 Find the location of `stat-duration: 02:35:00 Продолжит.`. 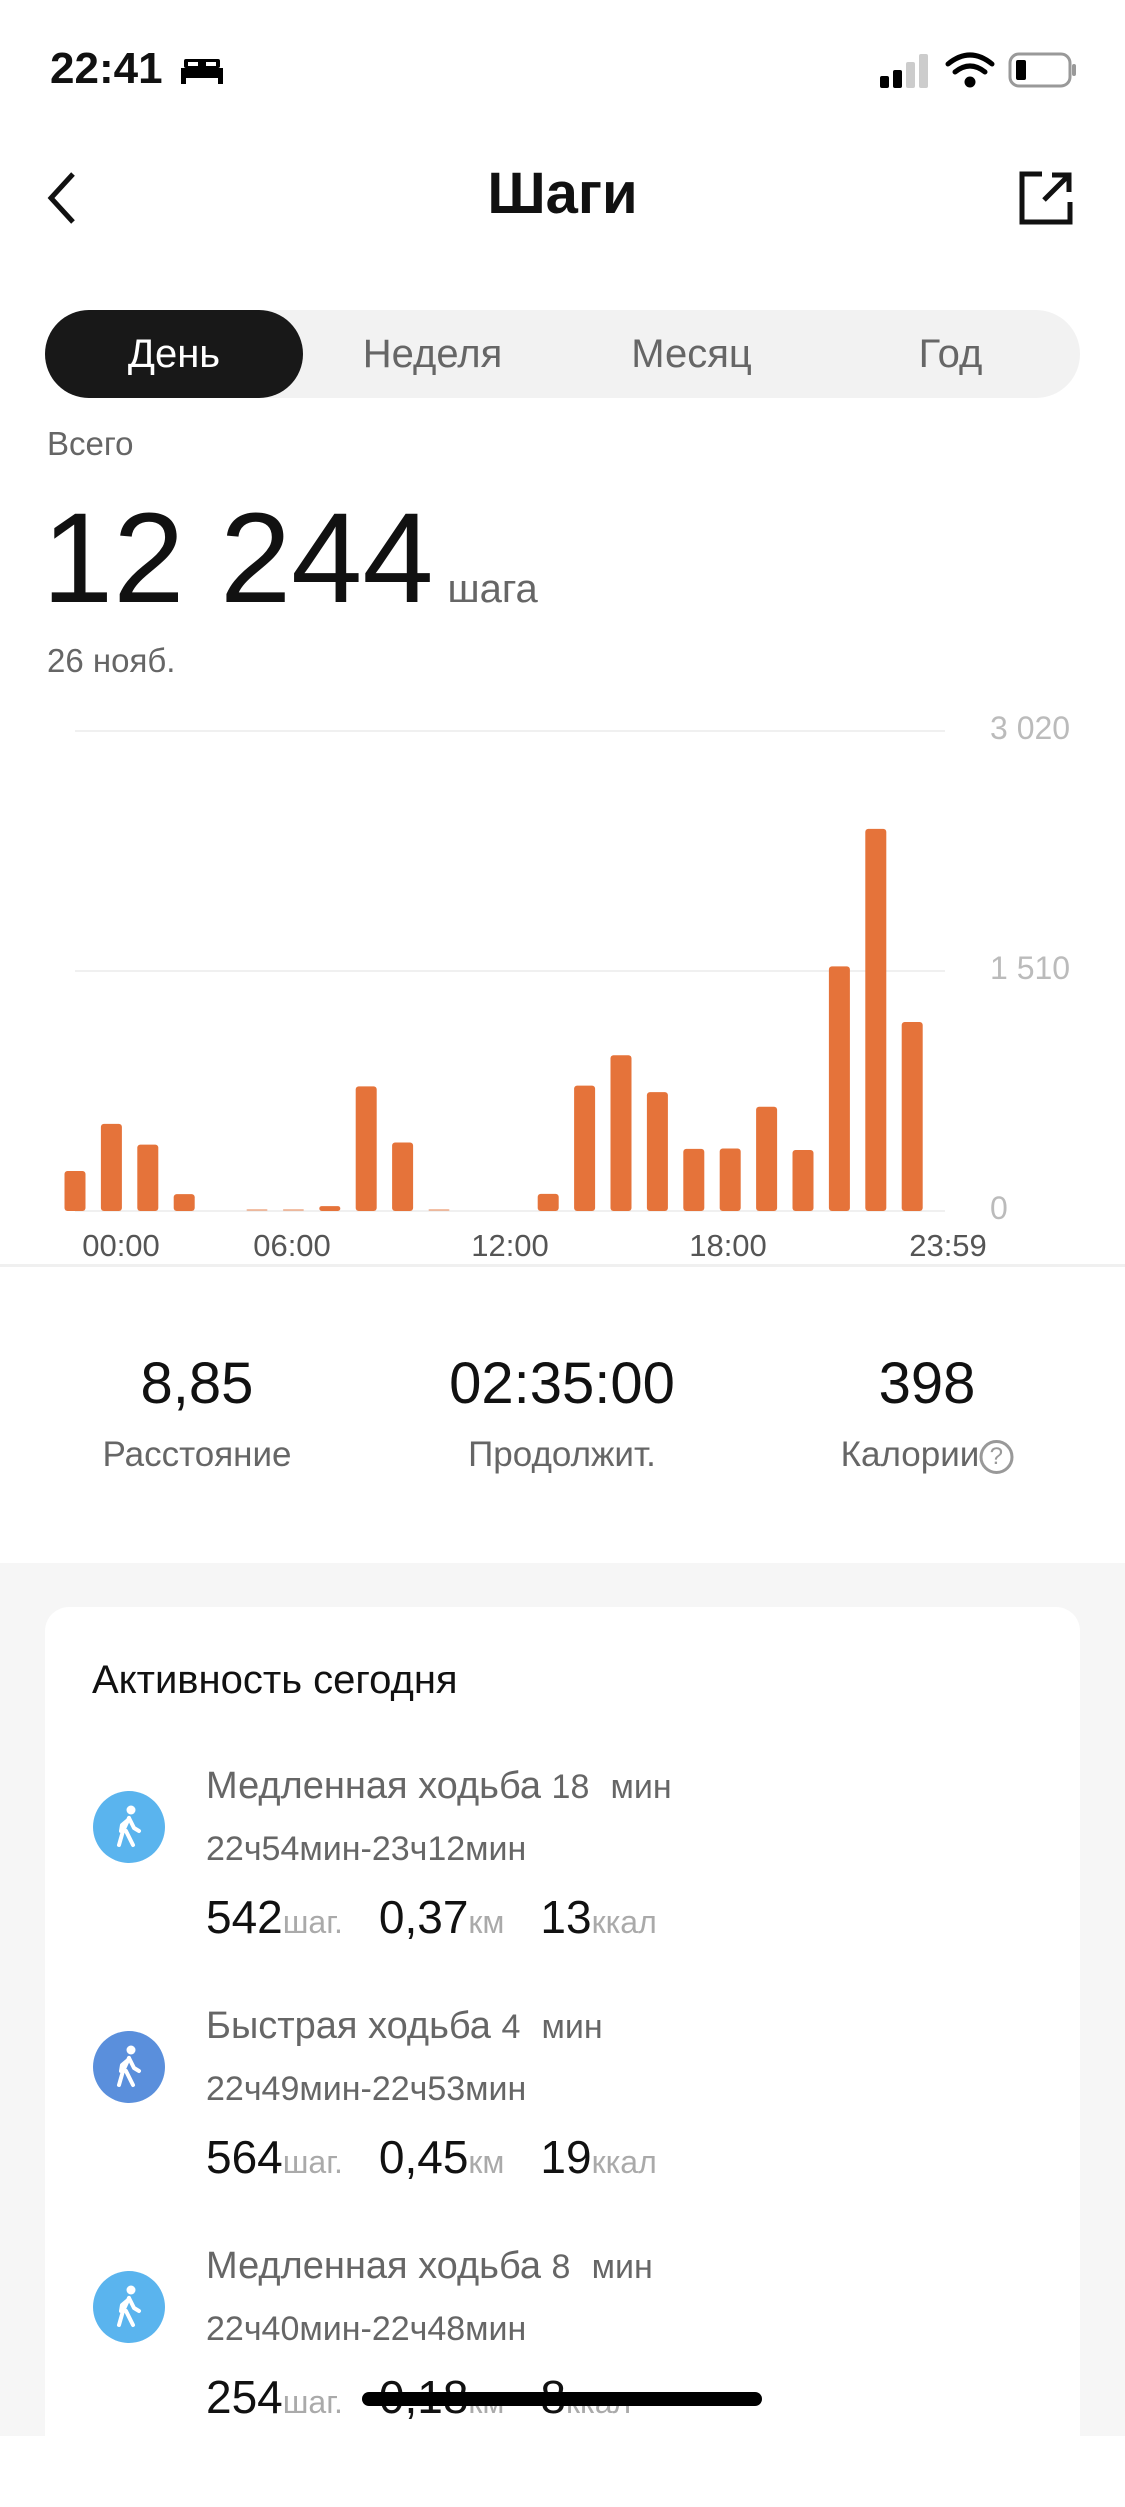

stat-duration: 02:35:00 Продолжит. is located at coordinates (562, 1412).